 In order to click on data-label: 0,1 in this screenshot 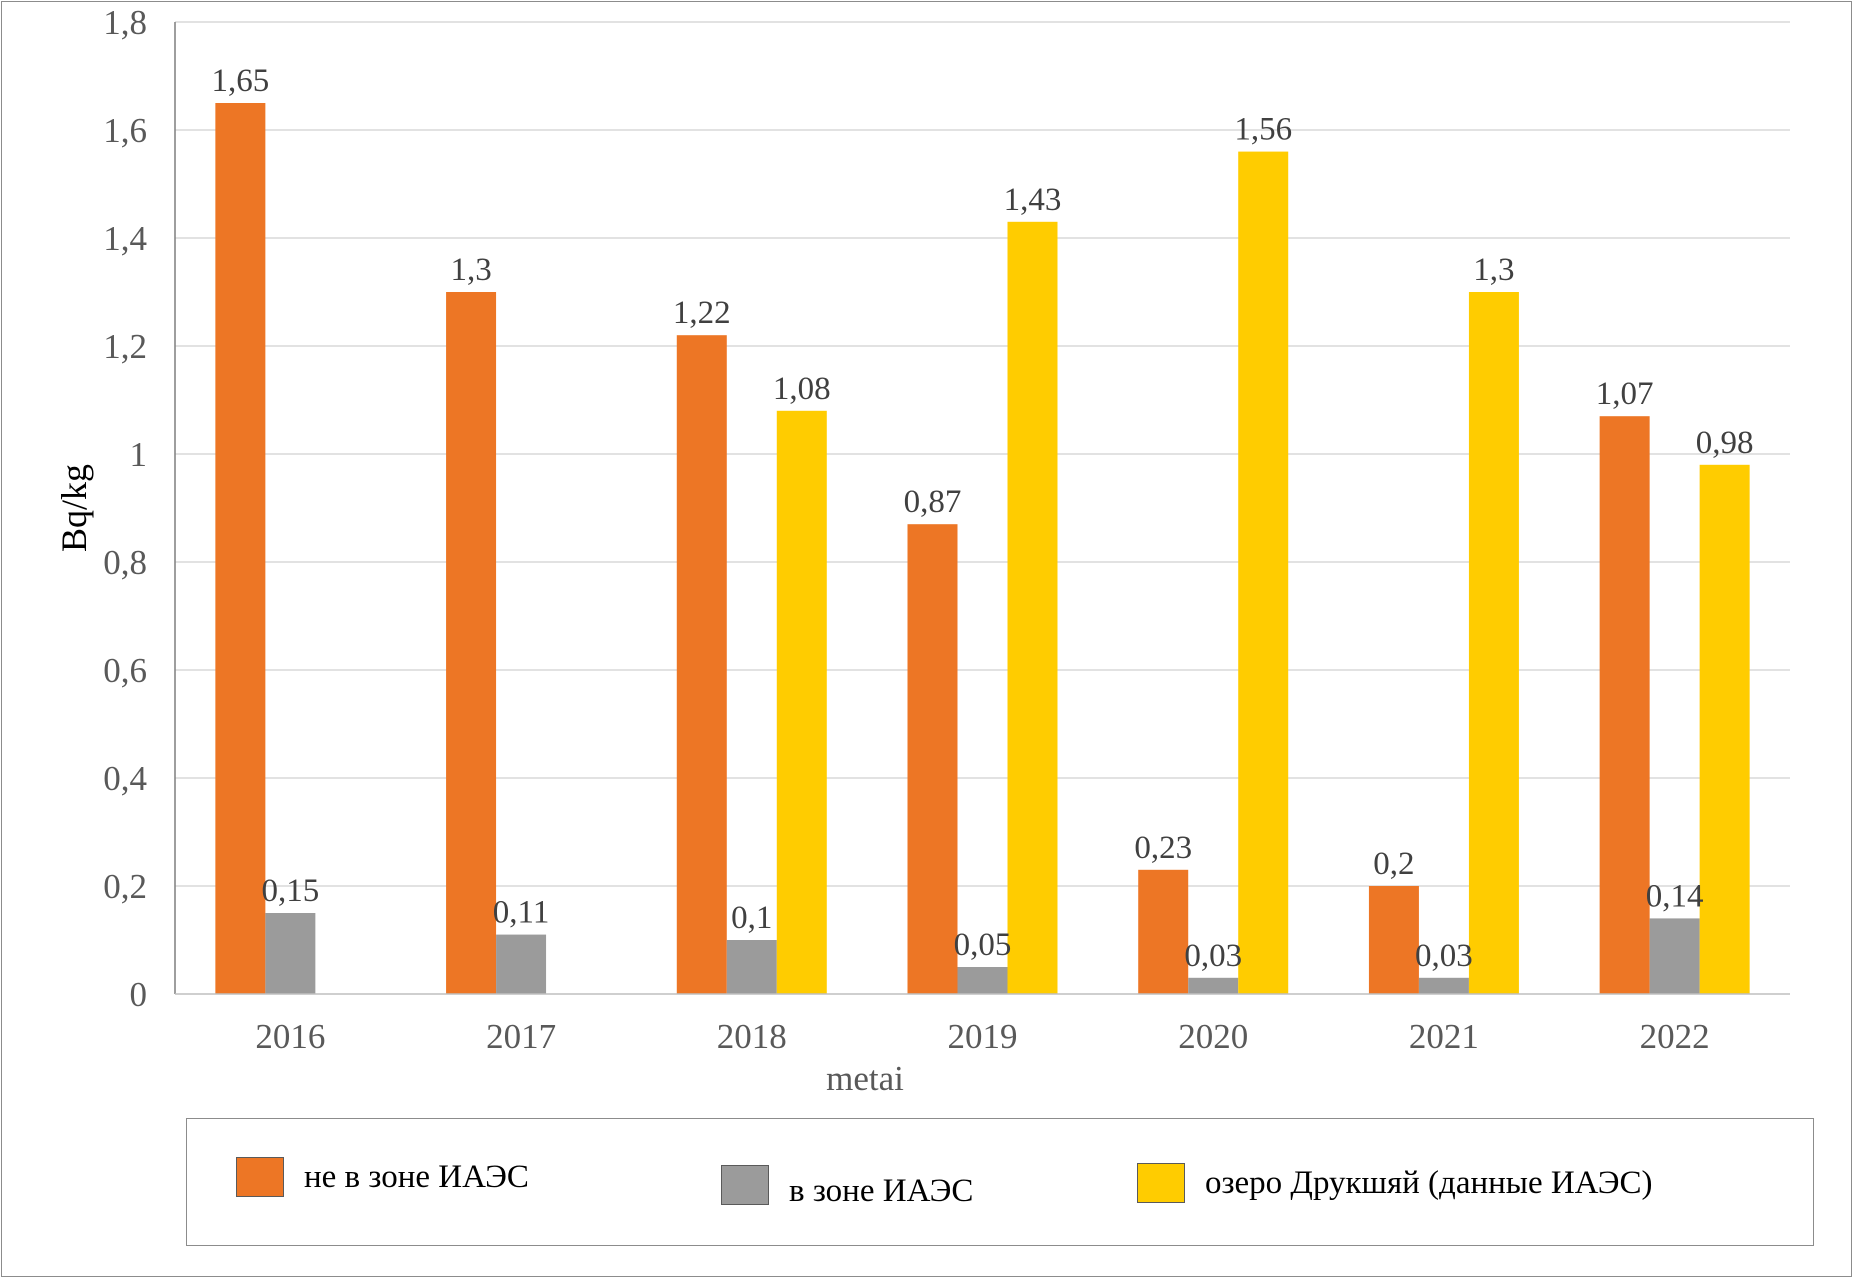, I will do `click(751, 918)`.